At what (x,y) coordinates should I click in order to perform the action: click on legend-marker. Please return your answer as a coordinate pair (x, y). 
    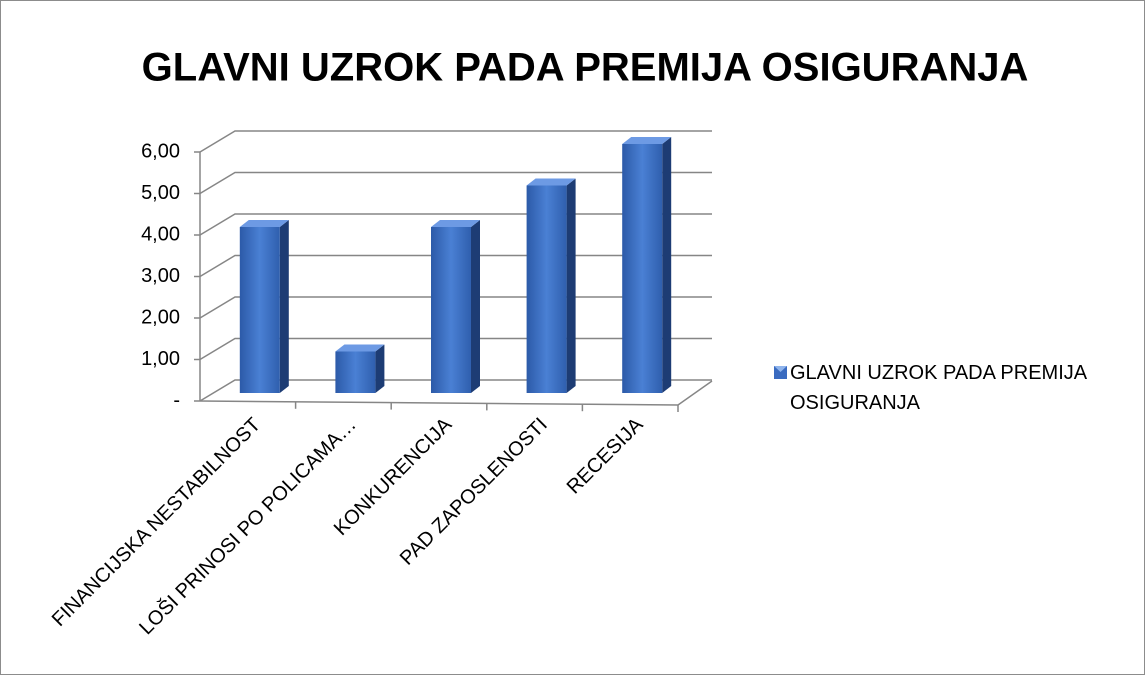
    Looking at the image, I should click on (780, 372).